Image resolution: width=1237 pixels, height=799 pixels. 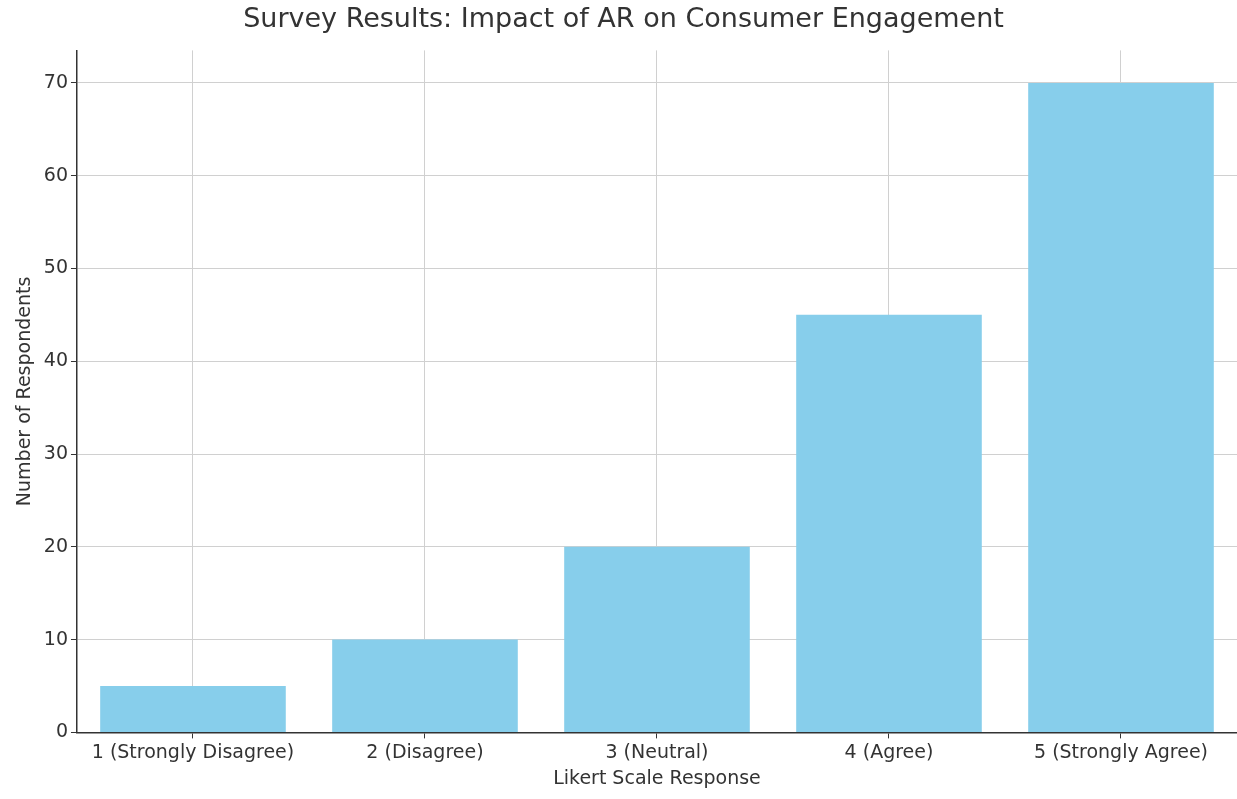 I want to click on y-tick-label: 50, so click(x=55, y=266).